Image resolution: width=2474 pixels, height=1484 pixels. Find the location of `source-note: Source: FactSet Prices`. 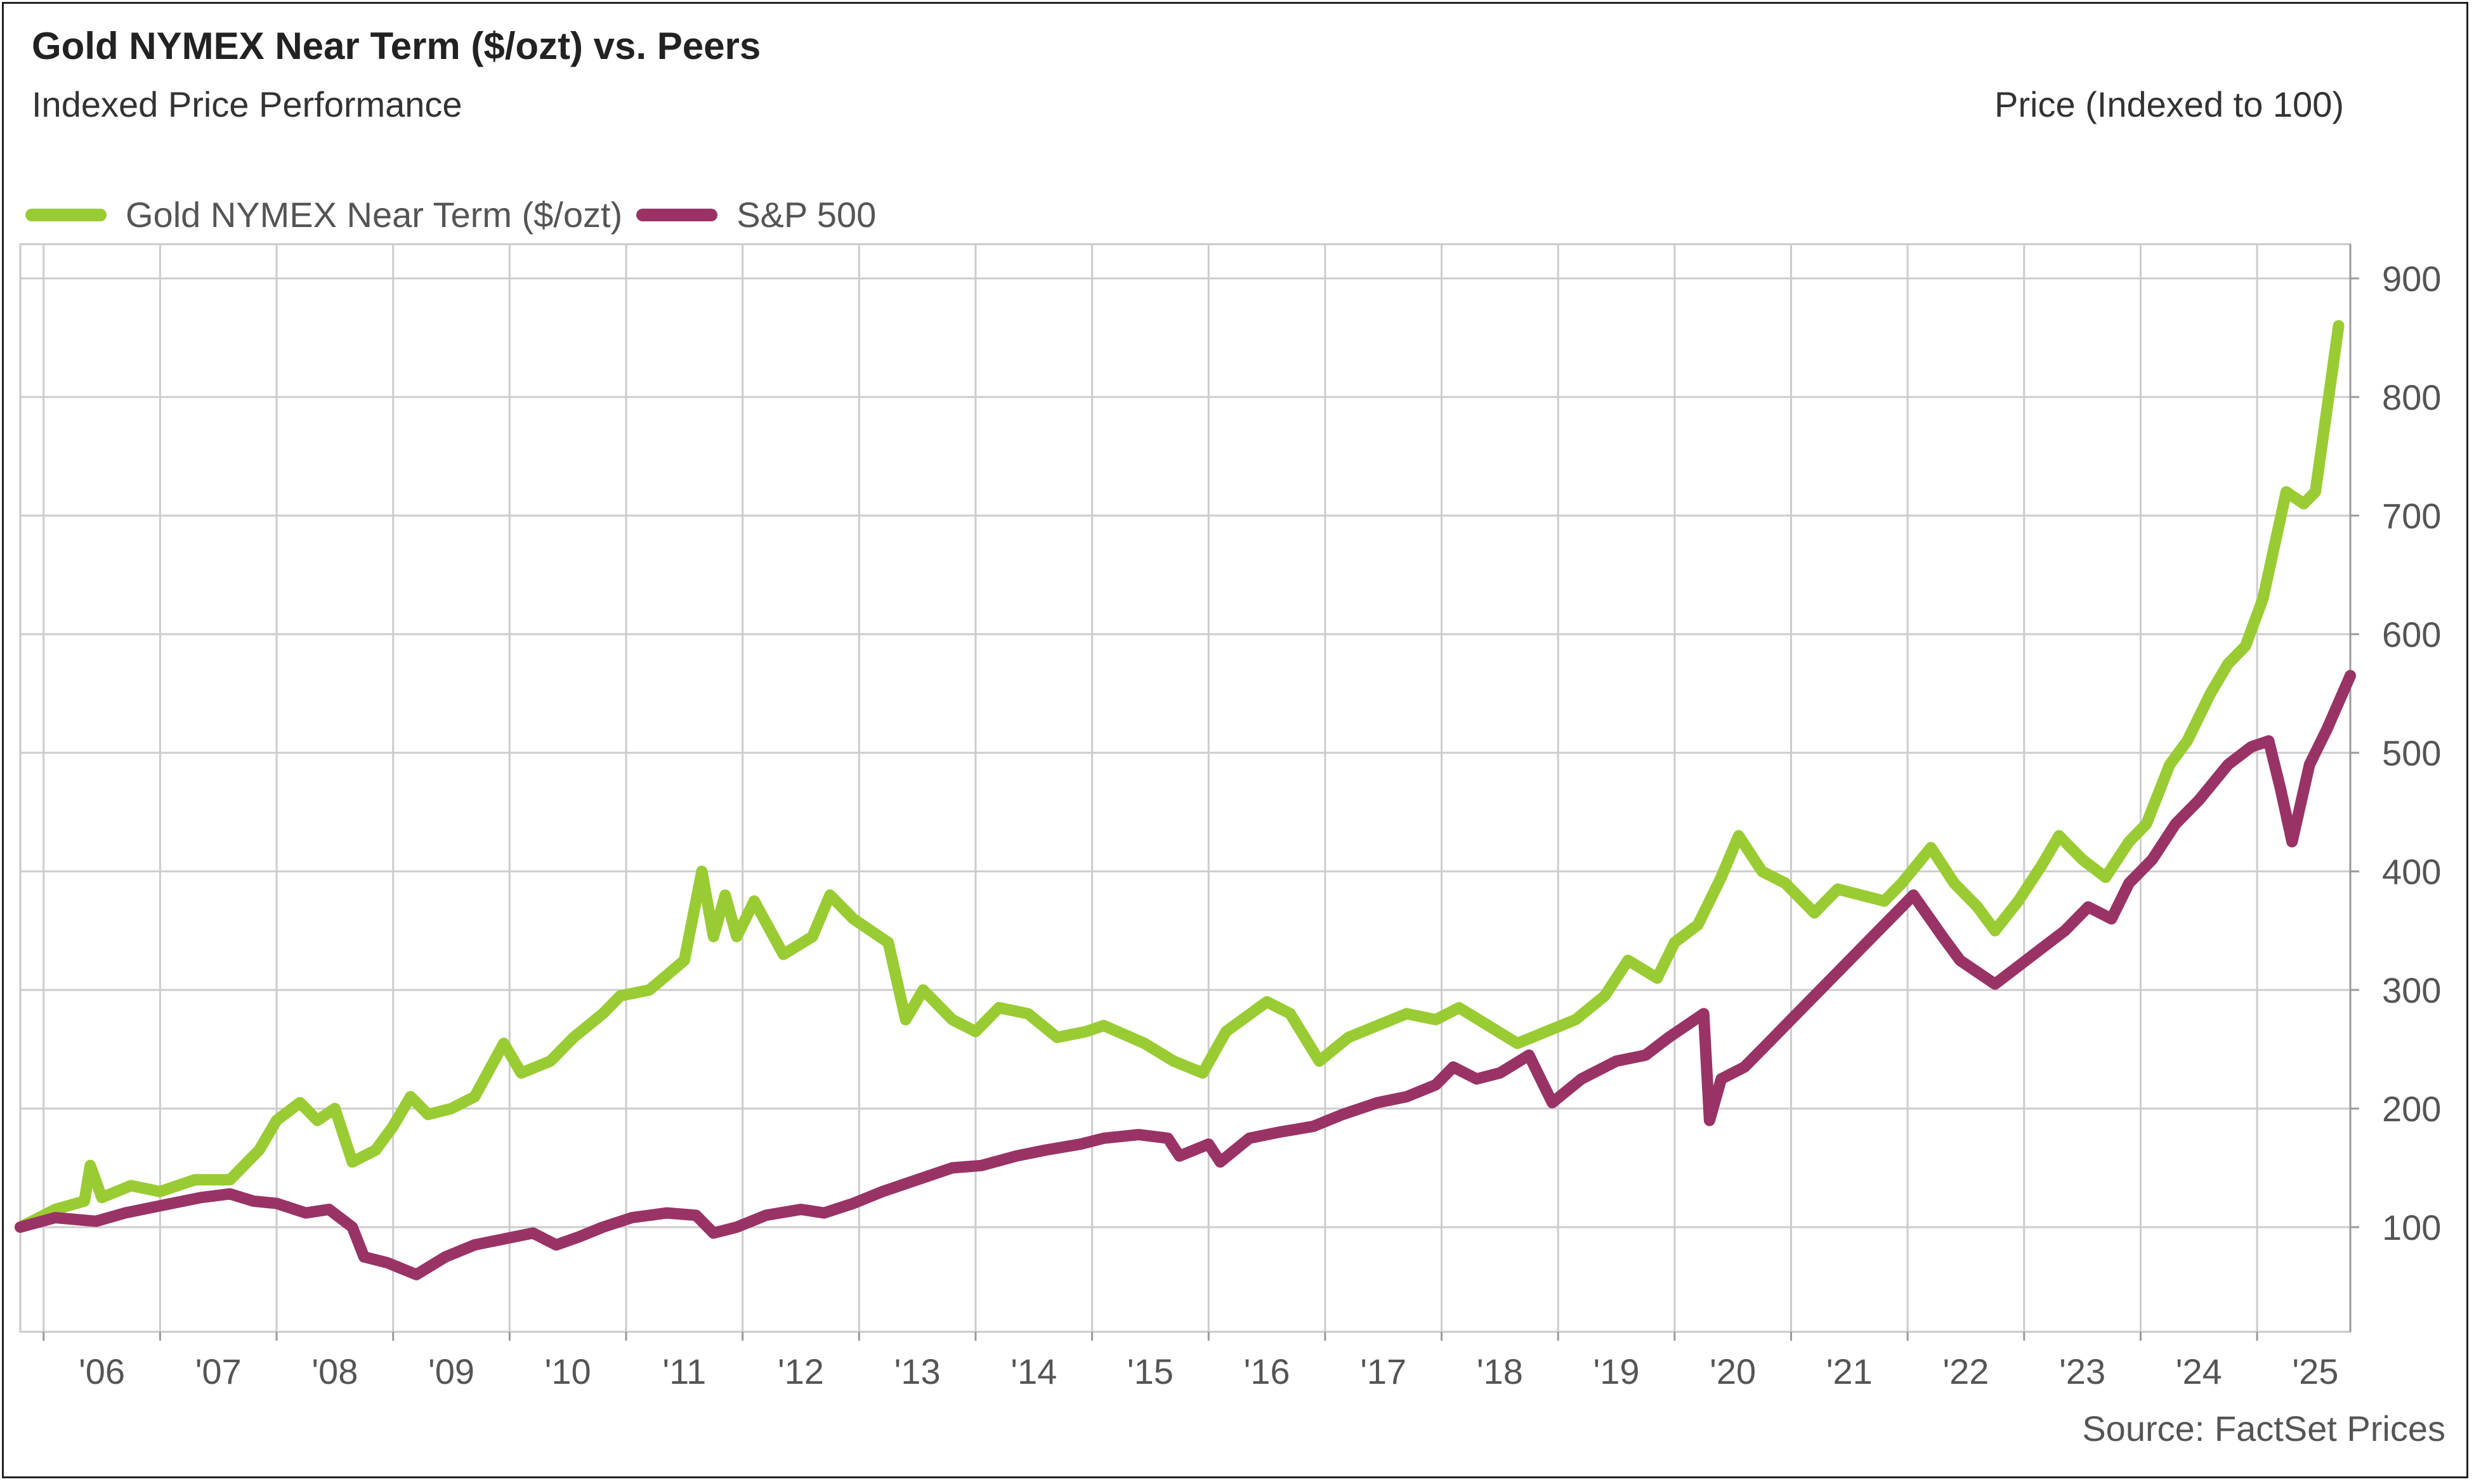

source-note: Source: FactSet Prices is located at coordinates (2263, 1428).